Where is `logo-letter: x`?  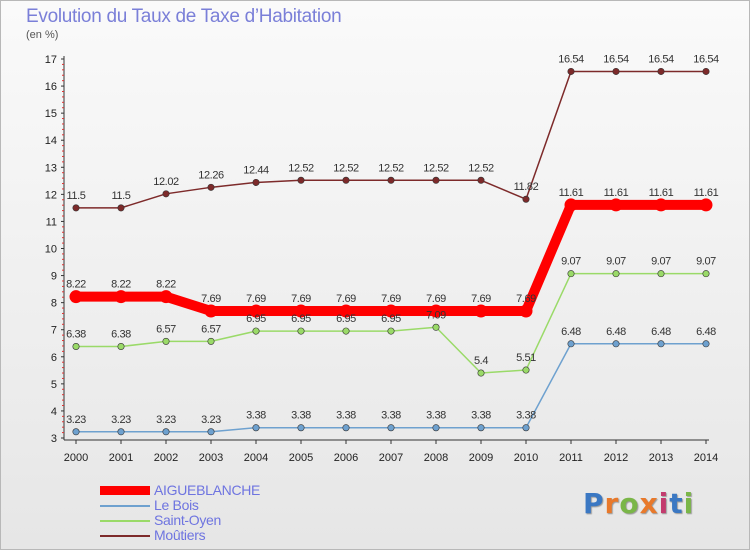
logo-letter: x is located at coordinates (649, 503).